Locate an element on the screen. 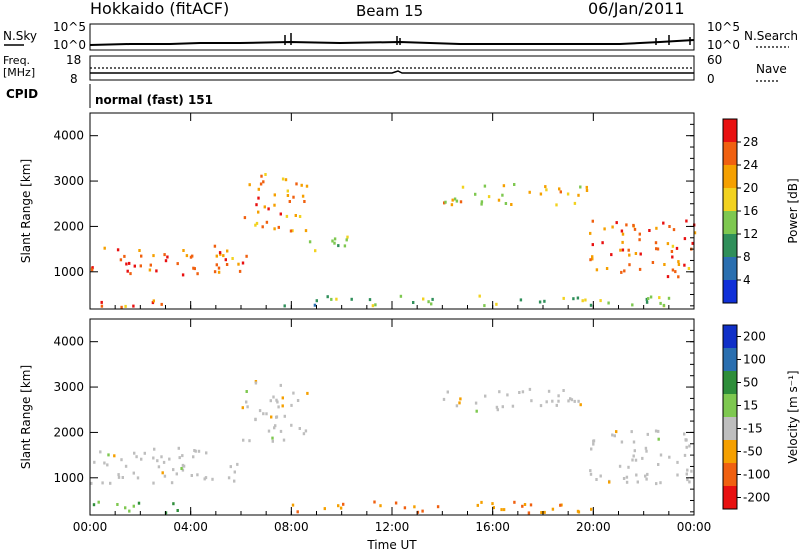 The height and width of the screenshot is (554, 800). nave-tick-high: 60 is located at coordinates (714, 60).